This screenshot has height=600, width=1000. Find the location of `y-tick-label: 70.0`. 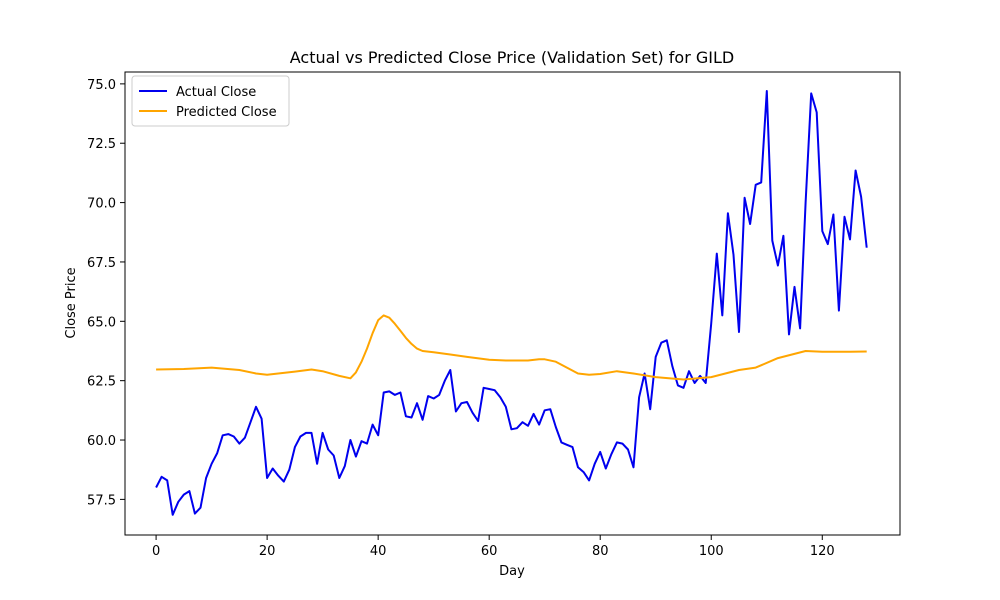

y-tick-label: 70.0 is located at coordinates (101, 204).